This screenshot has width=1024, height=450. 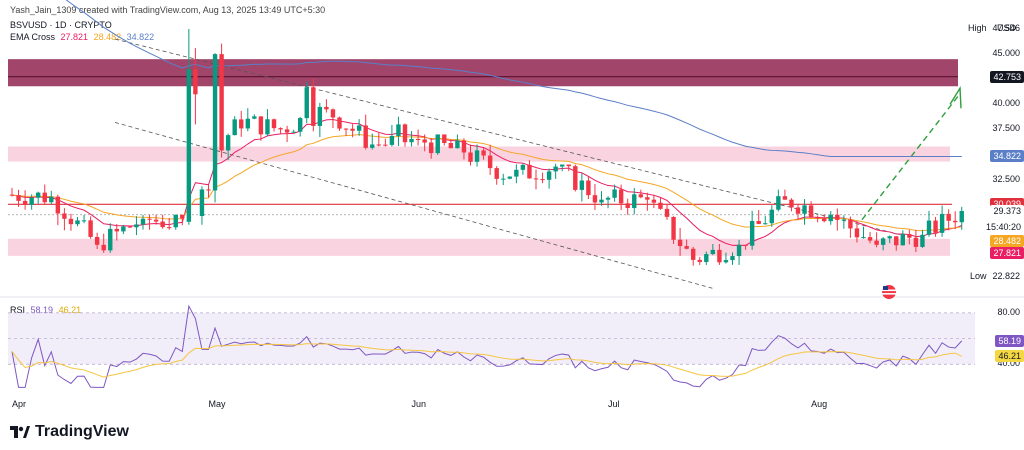 I want to click on us-flag-canton, so click(x=885, y=288).